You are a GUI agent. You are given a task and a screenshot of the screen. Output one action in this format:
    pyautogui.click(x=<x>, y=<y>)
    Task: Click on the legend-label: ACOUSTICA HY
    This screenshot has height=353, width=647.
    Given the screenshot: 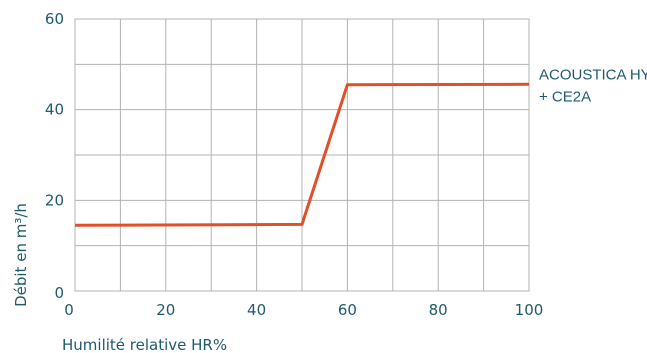 What is the action you would take?
    pyautogui.click(x=593, y=74)
    